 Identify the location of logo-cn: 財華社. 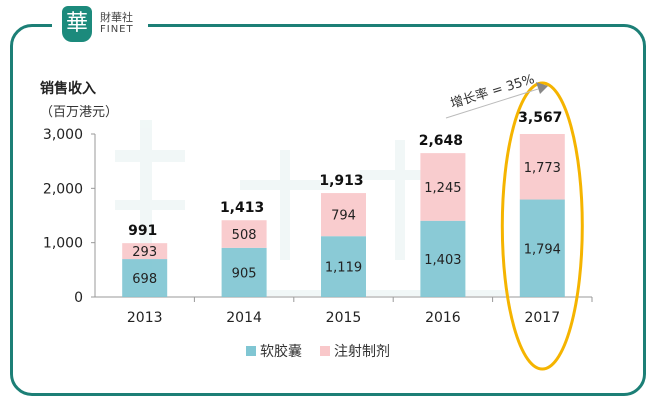
(116, 17).